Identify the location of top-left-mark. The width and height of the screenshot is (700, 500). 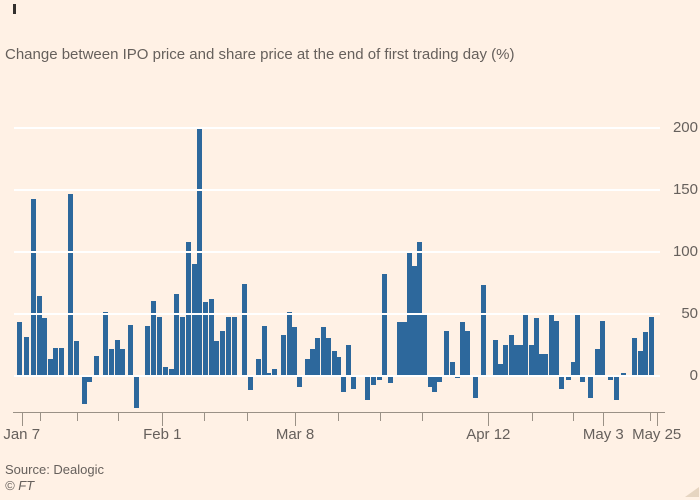
(14, 9).